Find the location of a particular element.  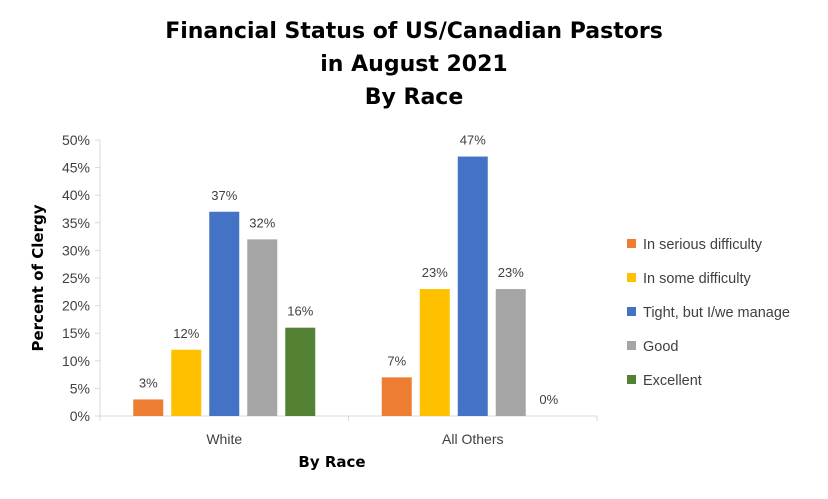

data-label: 0% is located at coordinates (548, 399).